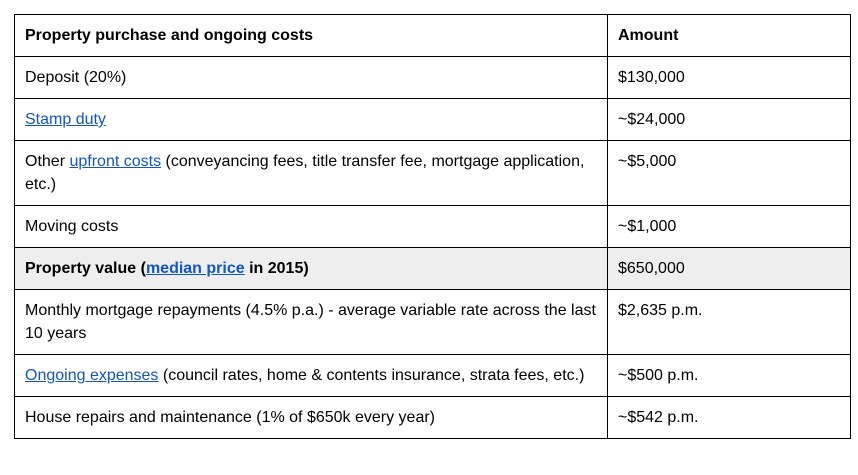  What do you see at coordinates (311, 35) in the screenshot?
I see `header-col-costs: Property purchase and ongoing costs` at bounding box center [311, 35].